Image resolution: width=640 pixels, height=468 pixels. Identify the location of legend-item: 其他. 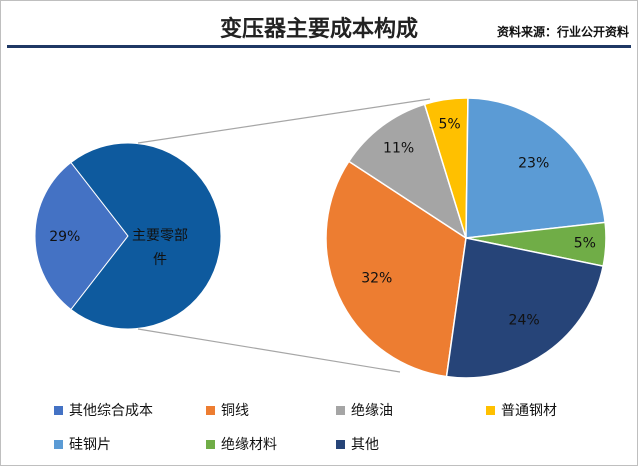
(357, 444).